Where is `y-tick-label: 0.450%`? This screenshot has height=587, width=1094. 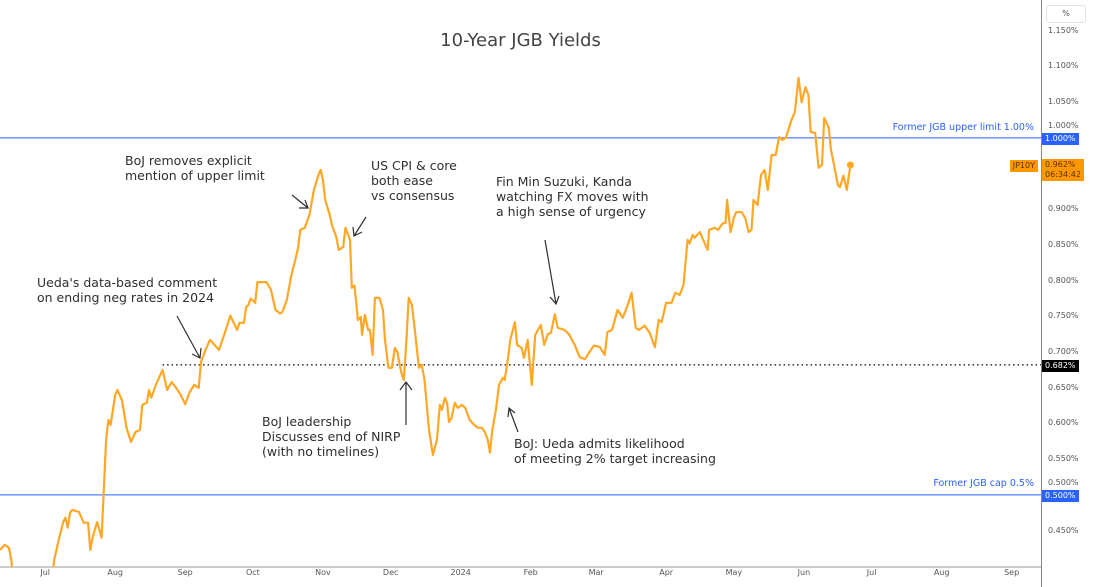
y-tick-label: 0.450% is located at coordinates (1063, 530).